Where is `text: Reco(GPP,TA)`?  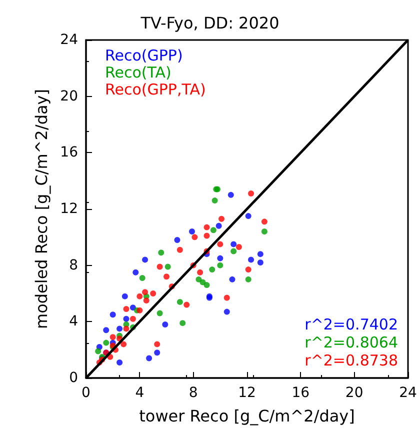
text: Reco(GPP,TA) is located at coordinates (155, 89).